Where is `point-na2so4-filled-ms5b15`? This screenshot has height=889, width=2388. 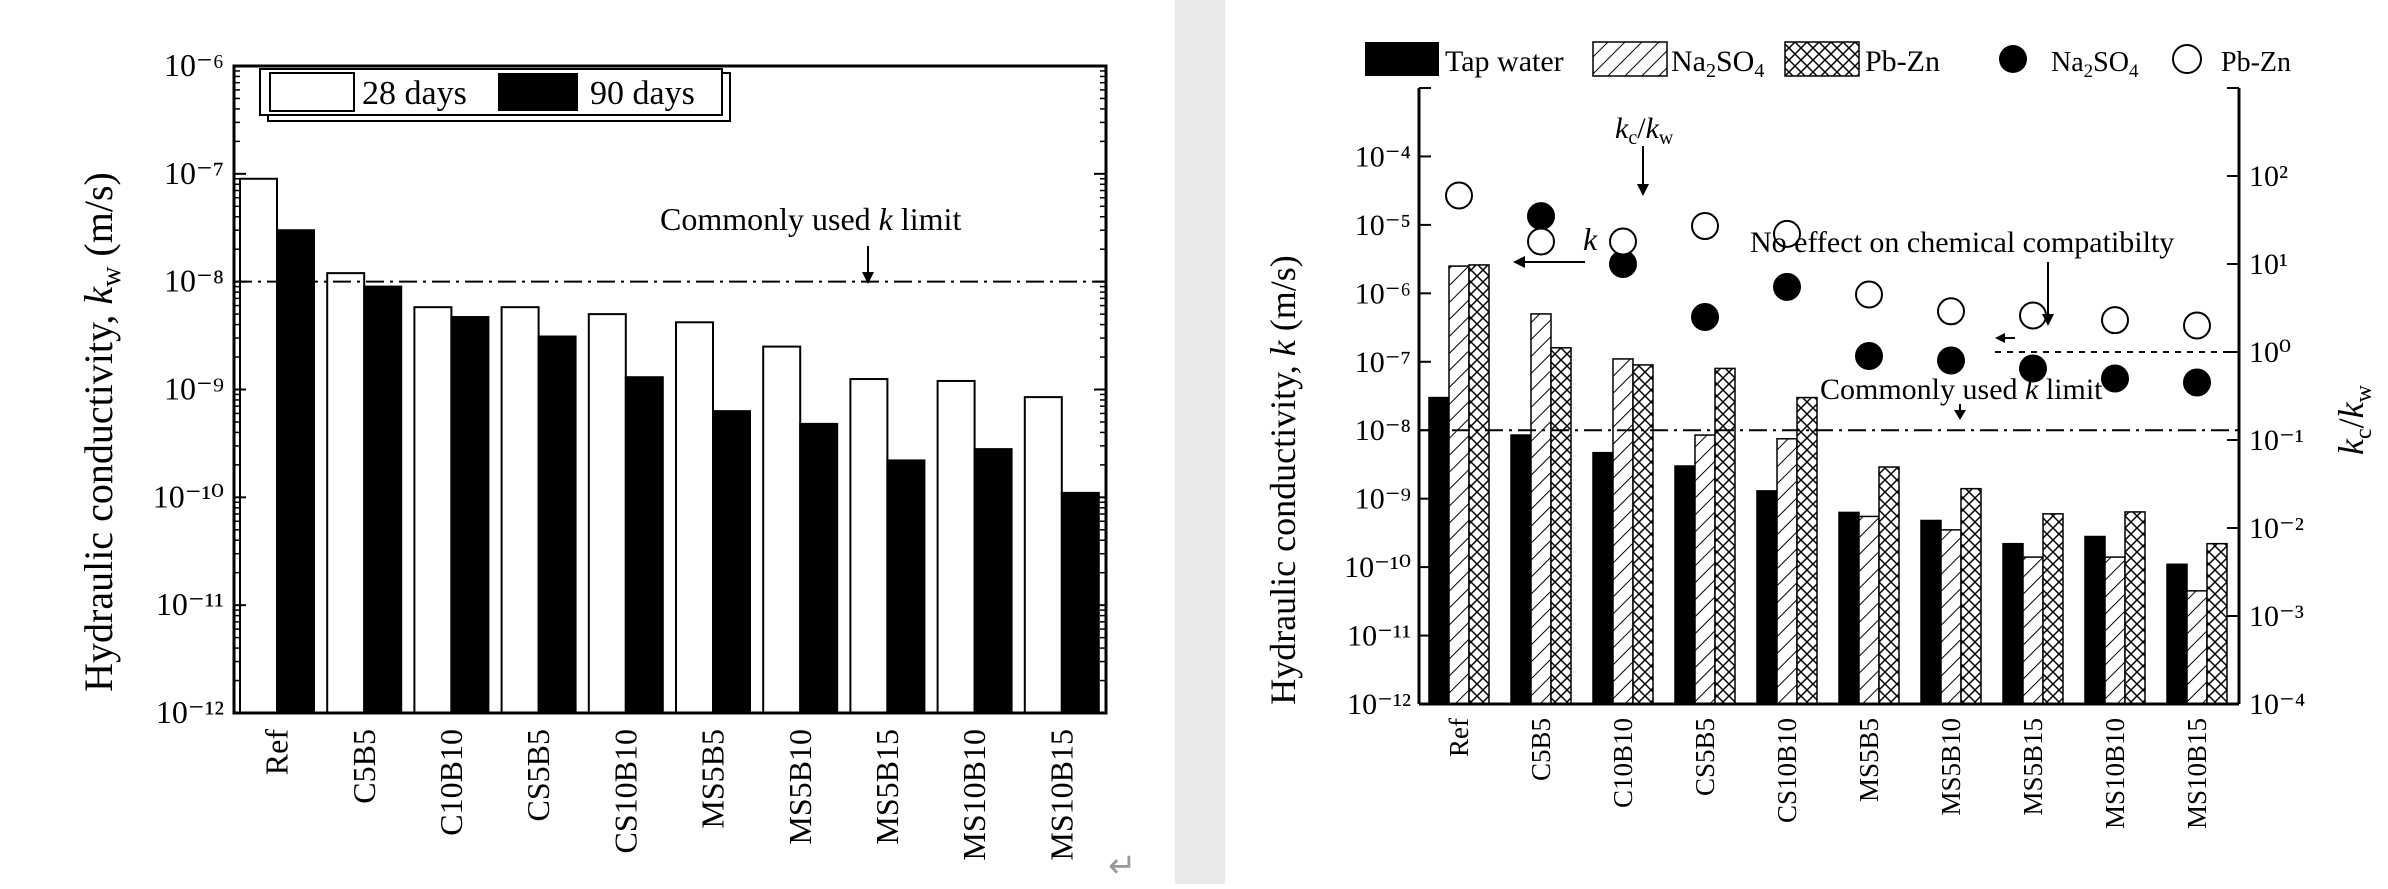 point-na2so4-filled-ms5b15 is located at coordinates (2033, 368).